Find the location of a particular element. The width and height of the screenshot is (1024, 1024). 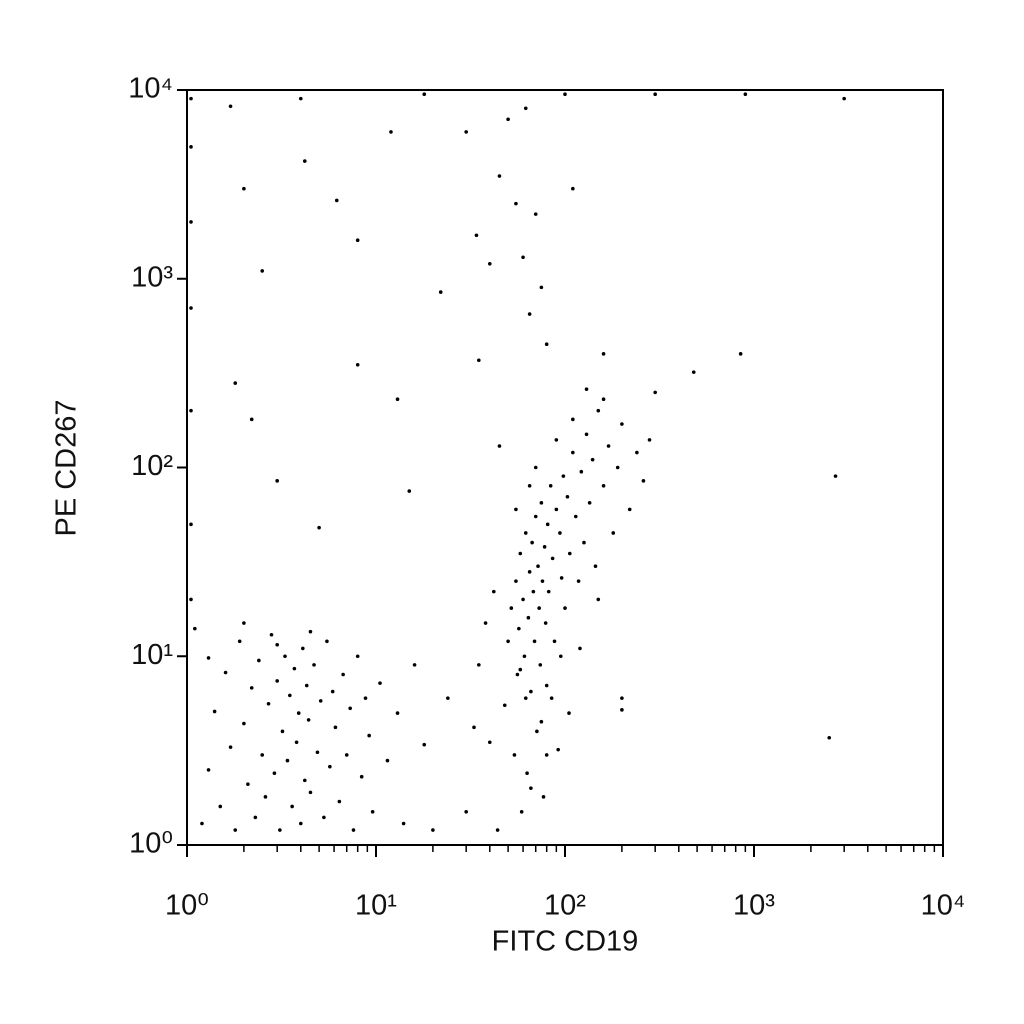

y-axis-label: PE CD267 is located at coordinates (67, 467).